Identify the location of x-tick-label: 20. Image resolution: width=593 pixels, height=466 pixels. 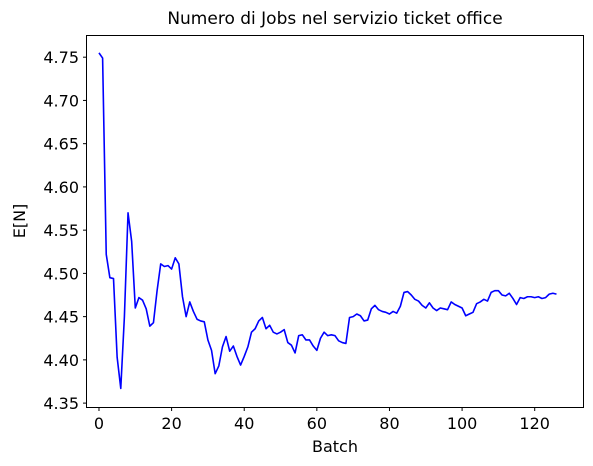
(171, 423).